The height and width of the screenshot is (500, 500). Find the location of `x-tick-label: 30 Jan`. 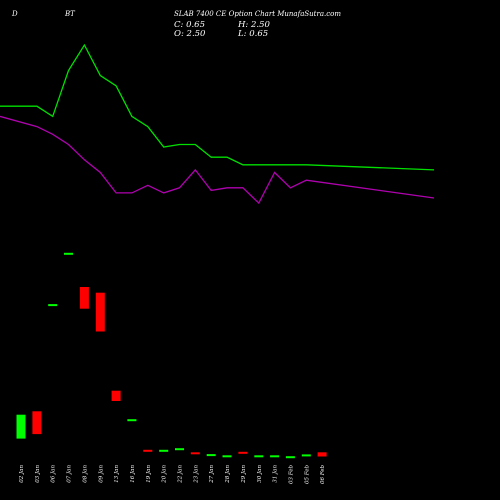

x-tick-label: 30 Jan is located at coordinates (260, 474).